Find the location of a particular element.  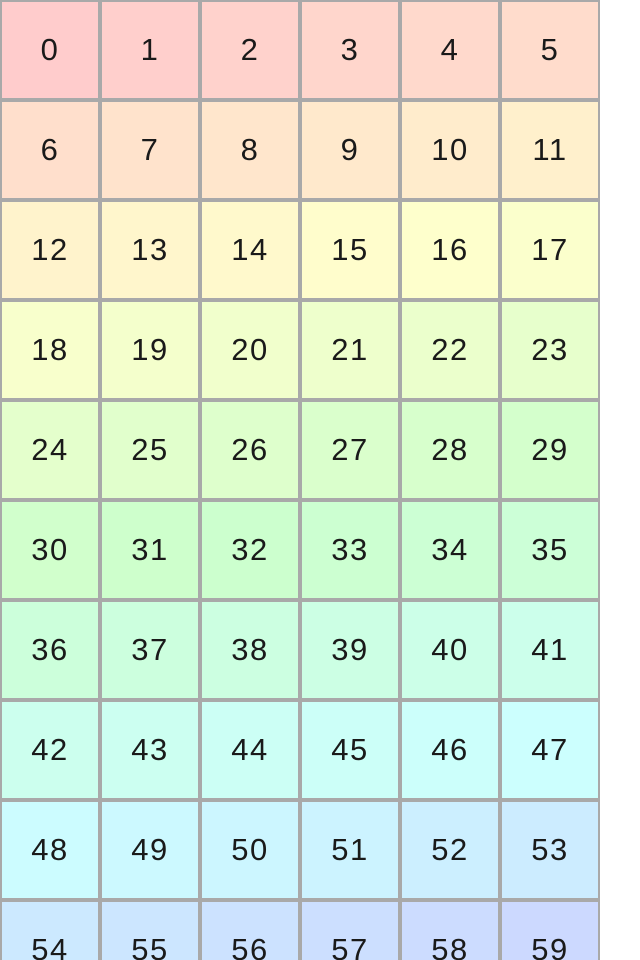

grid-cell-15: 15 is located at coordinates (350, 250).